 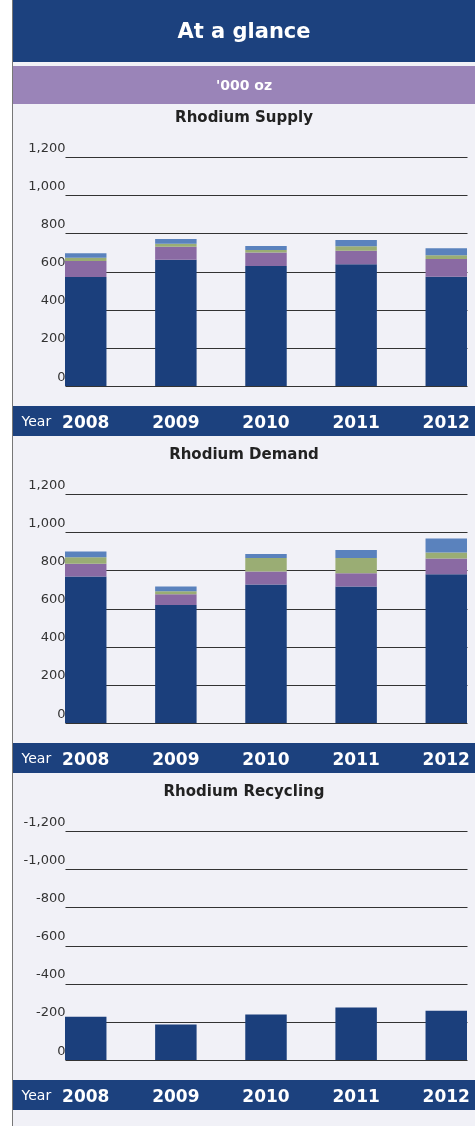 I want to click on y-tick-label: -200, so click(x=50, y=1012).